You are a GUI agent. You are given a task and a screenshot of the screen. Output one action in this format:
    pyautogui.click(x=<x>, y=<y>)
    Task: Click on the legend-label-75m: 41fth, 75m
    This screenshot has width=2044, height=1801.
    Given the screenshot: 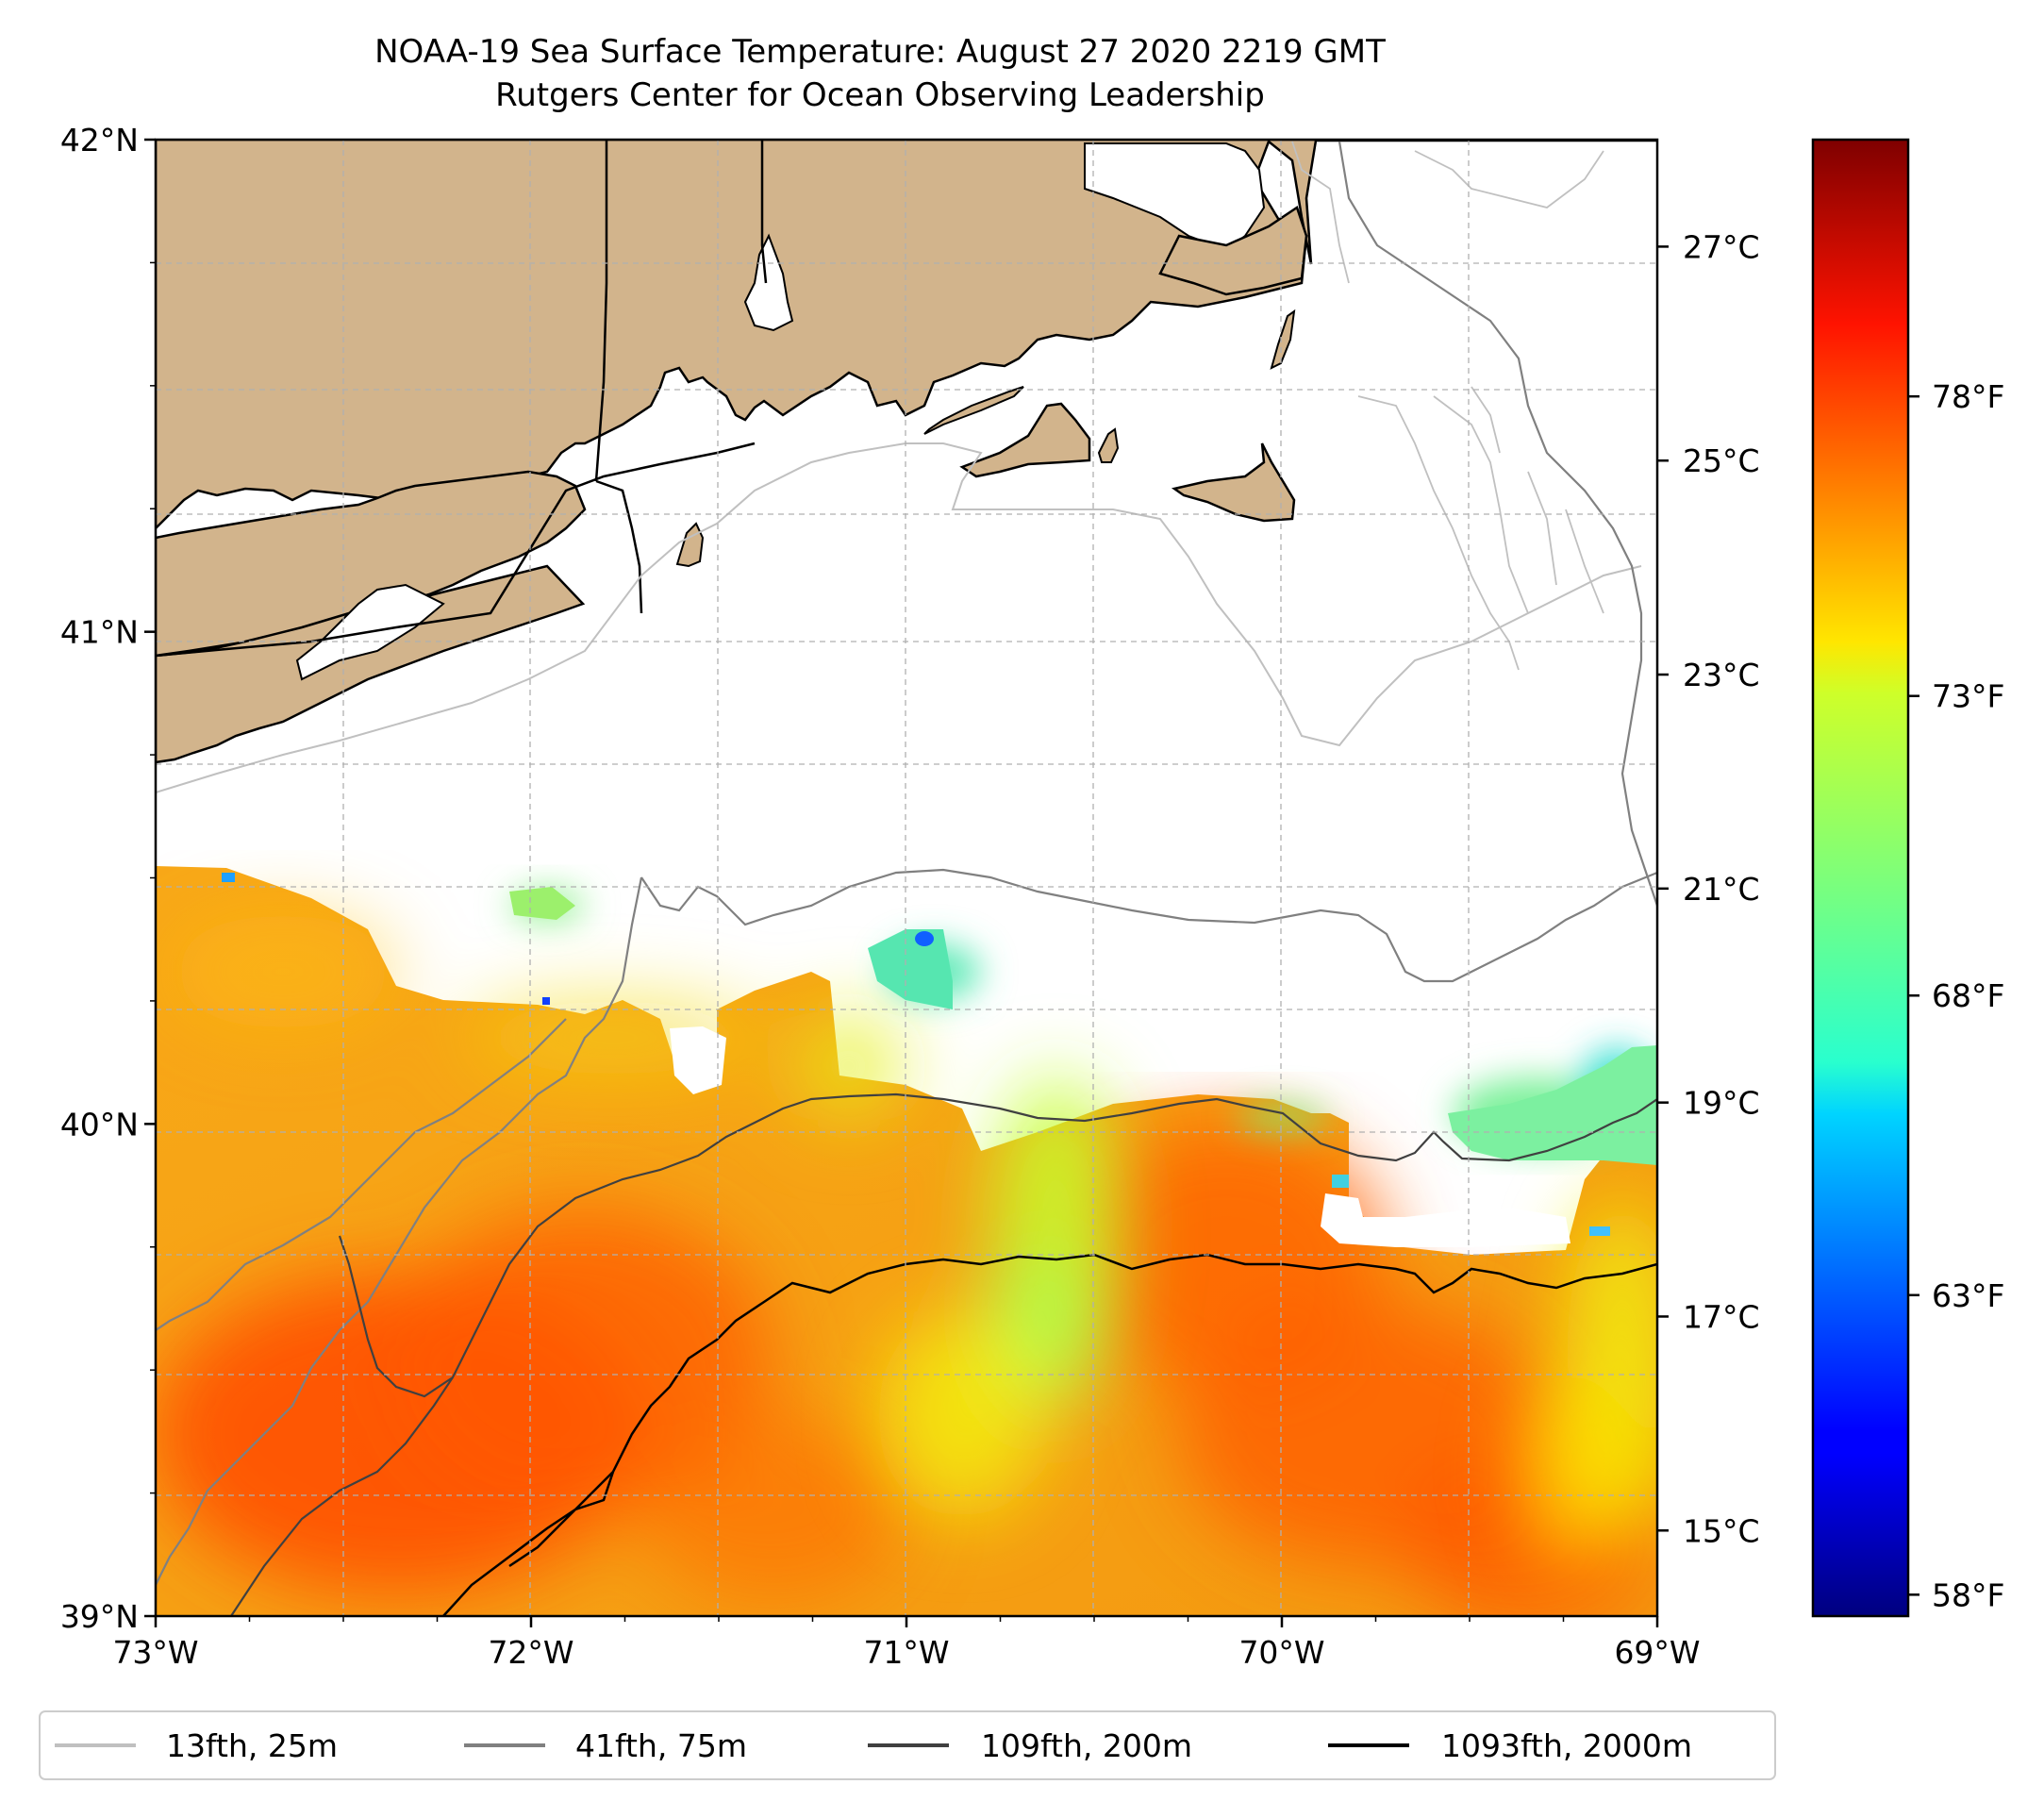 What is the action you would take?
    pyautogui.click(x=661, y=1745)
    